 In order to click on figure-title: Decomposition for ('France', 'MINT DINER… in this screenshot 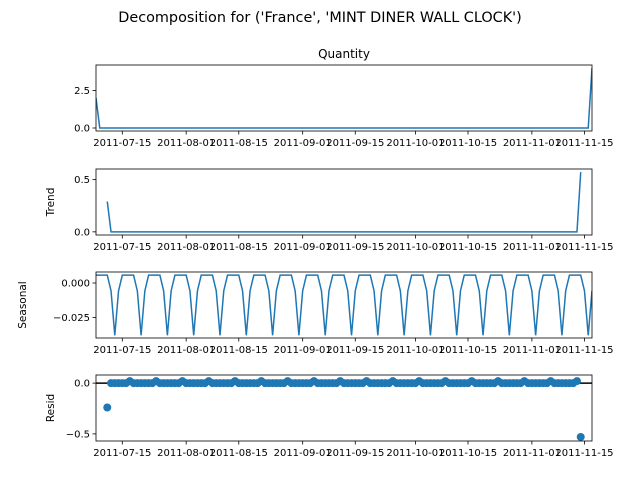, I will do `click(319, 18)`.